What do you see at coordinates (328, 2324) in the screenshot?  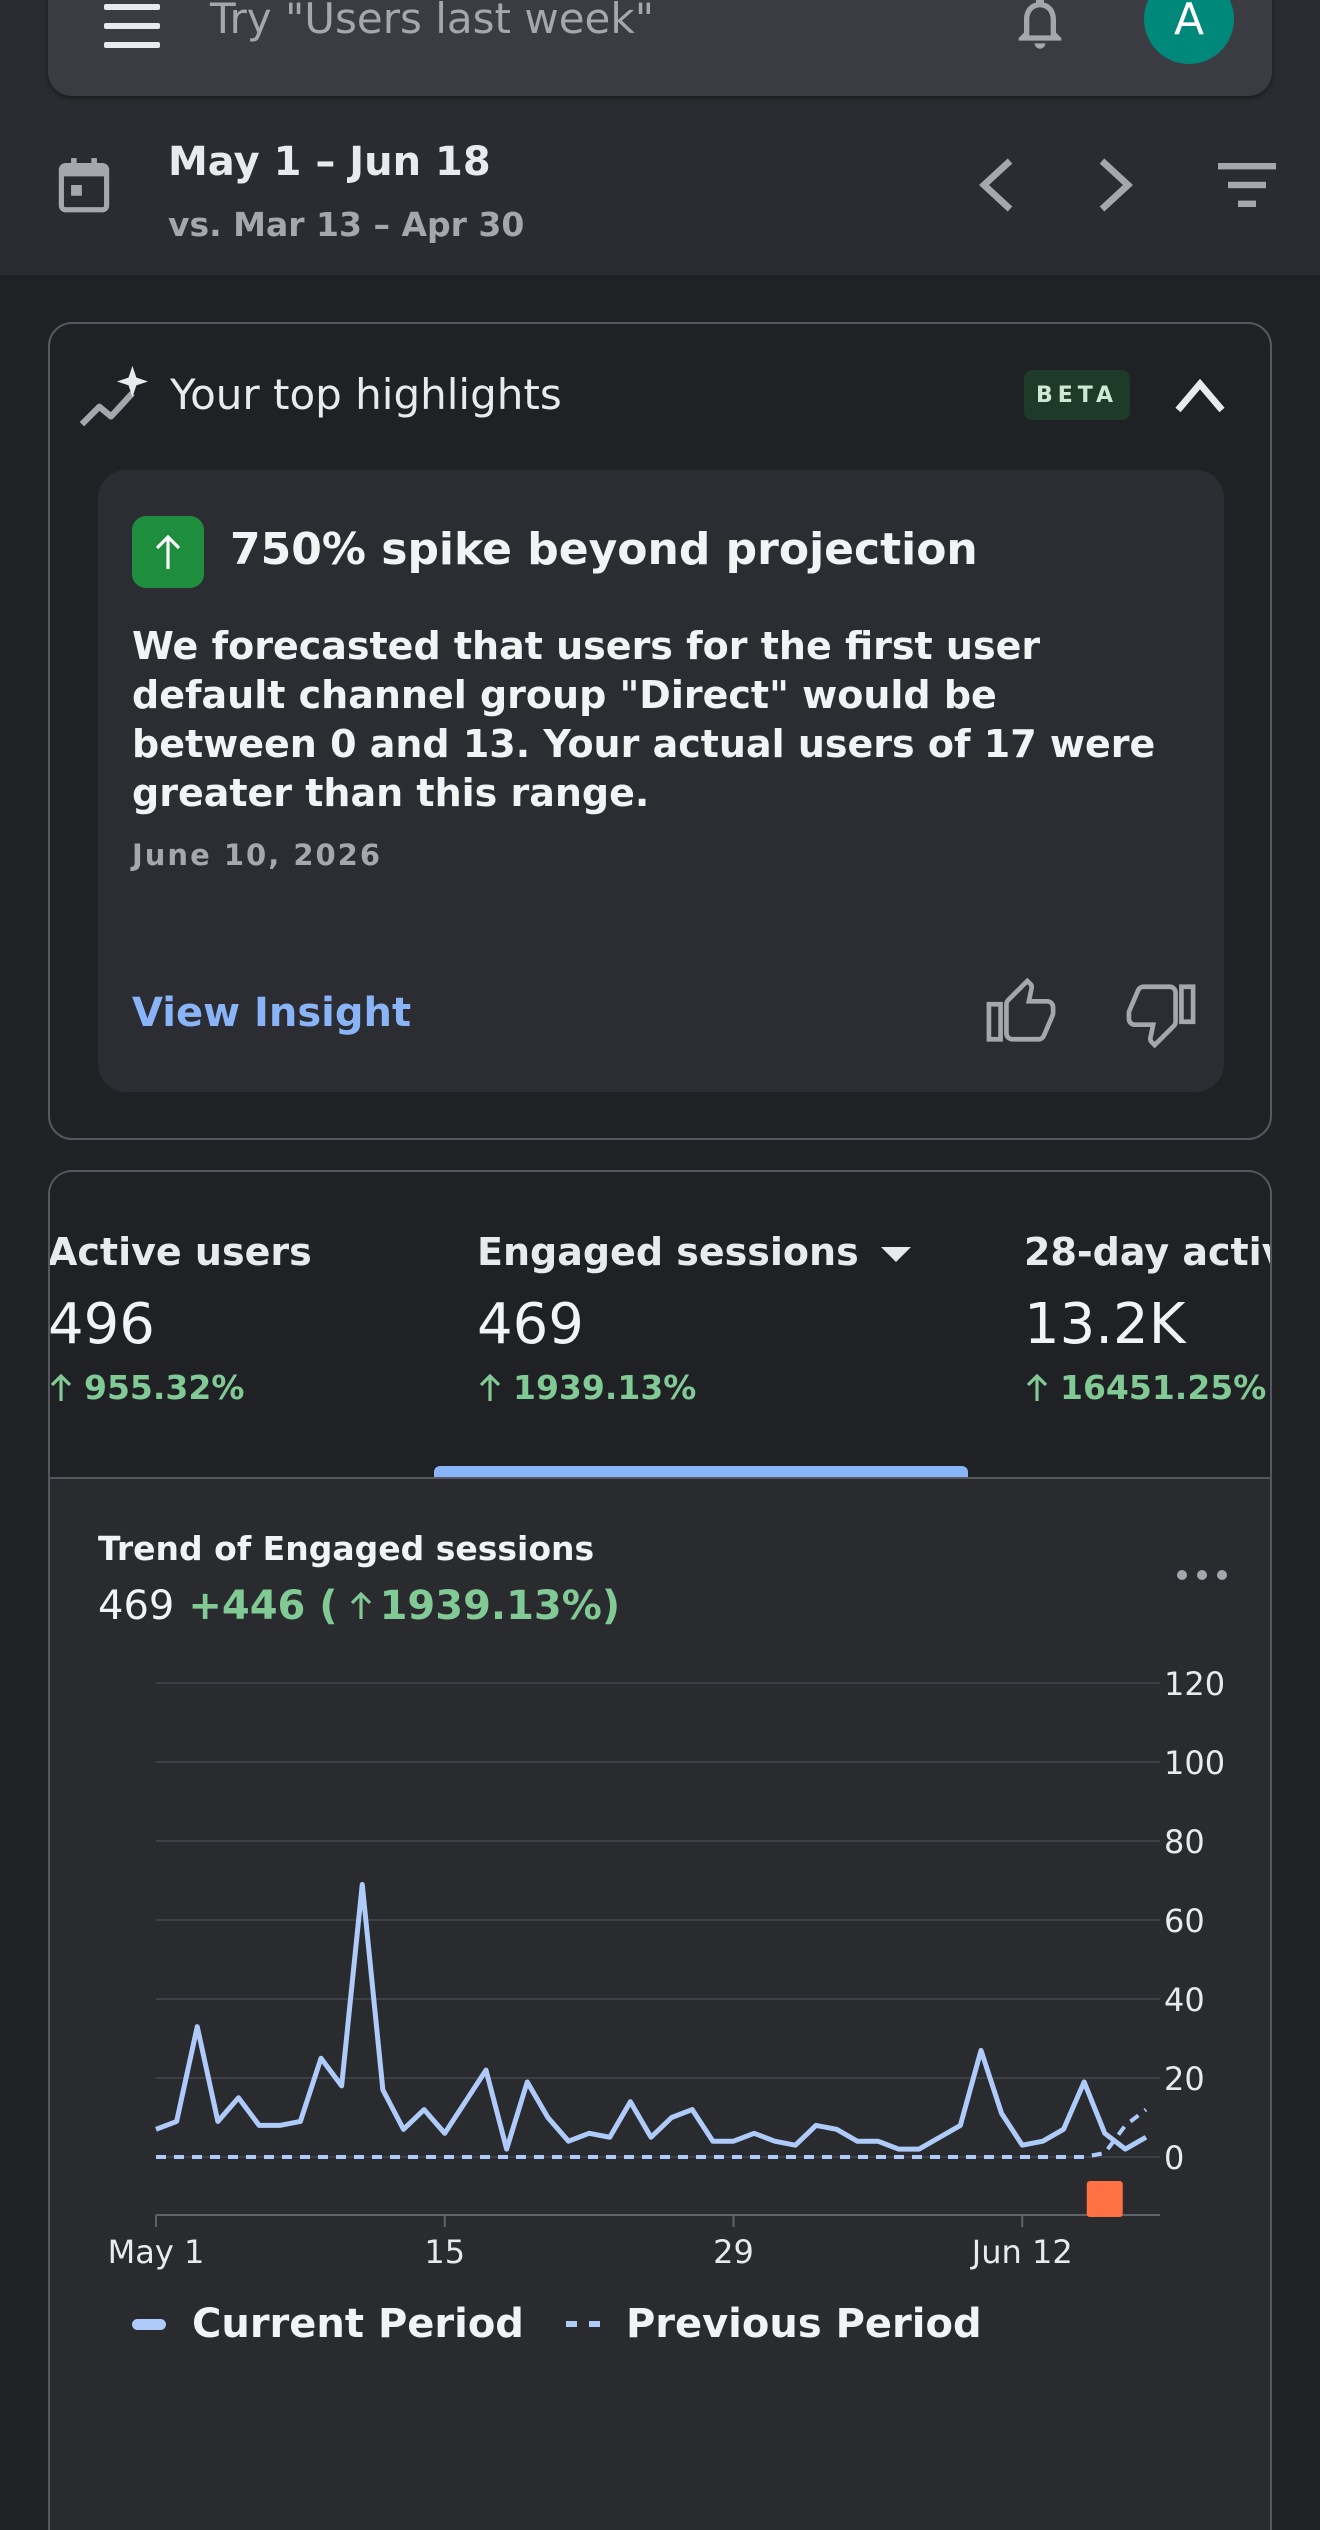 I see `legend-item-current: Current Period` at bounding box center [328, 2324].